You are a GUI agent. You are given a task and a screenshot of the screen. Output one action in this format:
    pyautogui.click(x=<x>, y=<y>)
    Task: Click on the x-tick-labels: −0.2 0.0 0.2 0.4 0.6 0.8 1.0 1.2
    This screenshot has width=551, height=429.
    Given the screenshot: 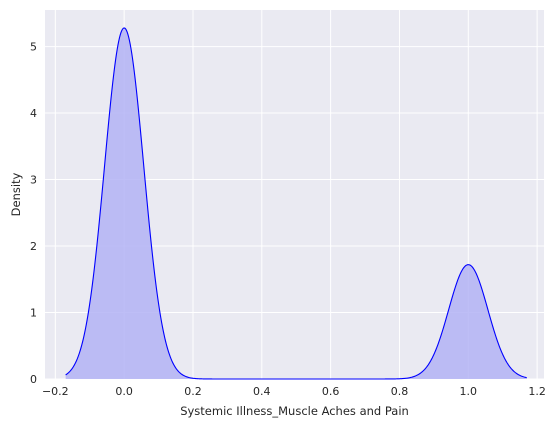 What is the action you would take?
    pyautogui.click(x=294, y=391)
    